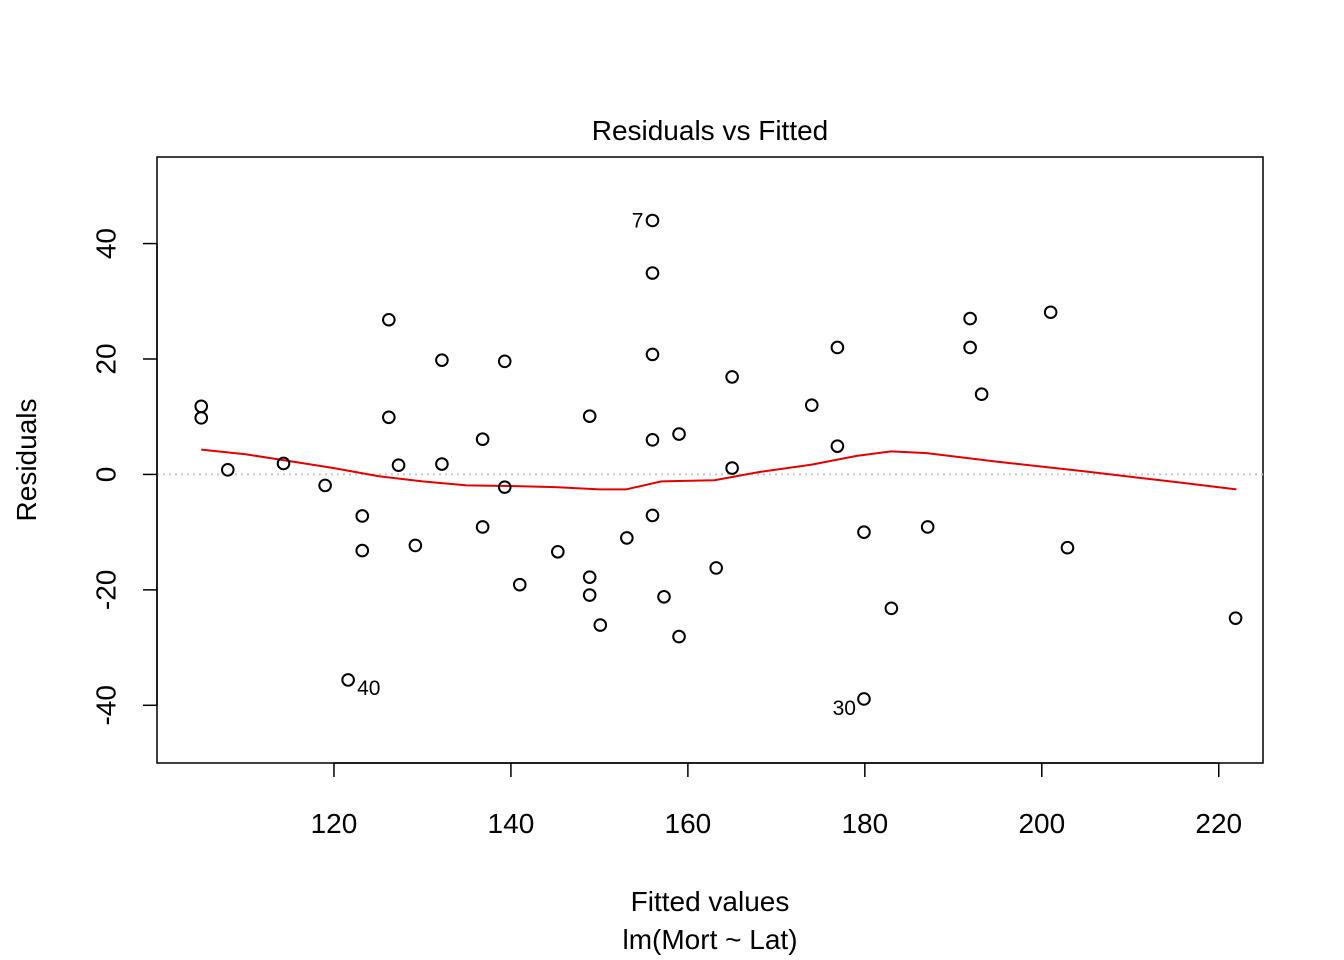 This screenshot has width=1344, height=960. What do you see at coordinates (710, 130) in the screenshot?
I see `chart-title: Residuals vs Fitted` at bounding box center [710, 130].